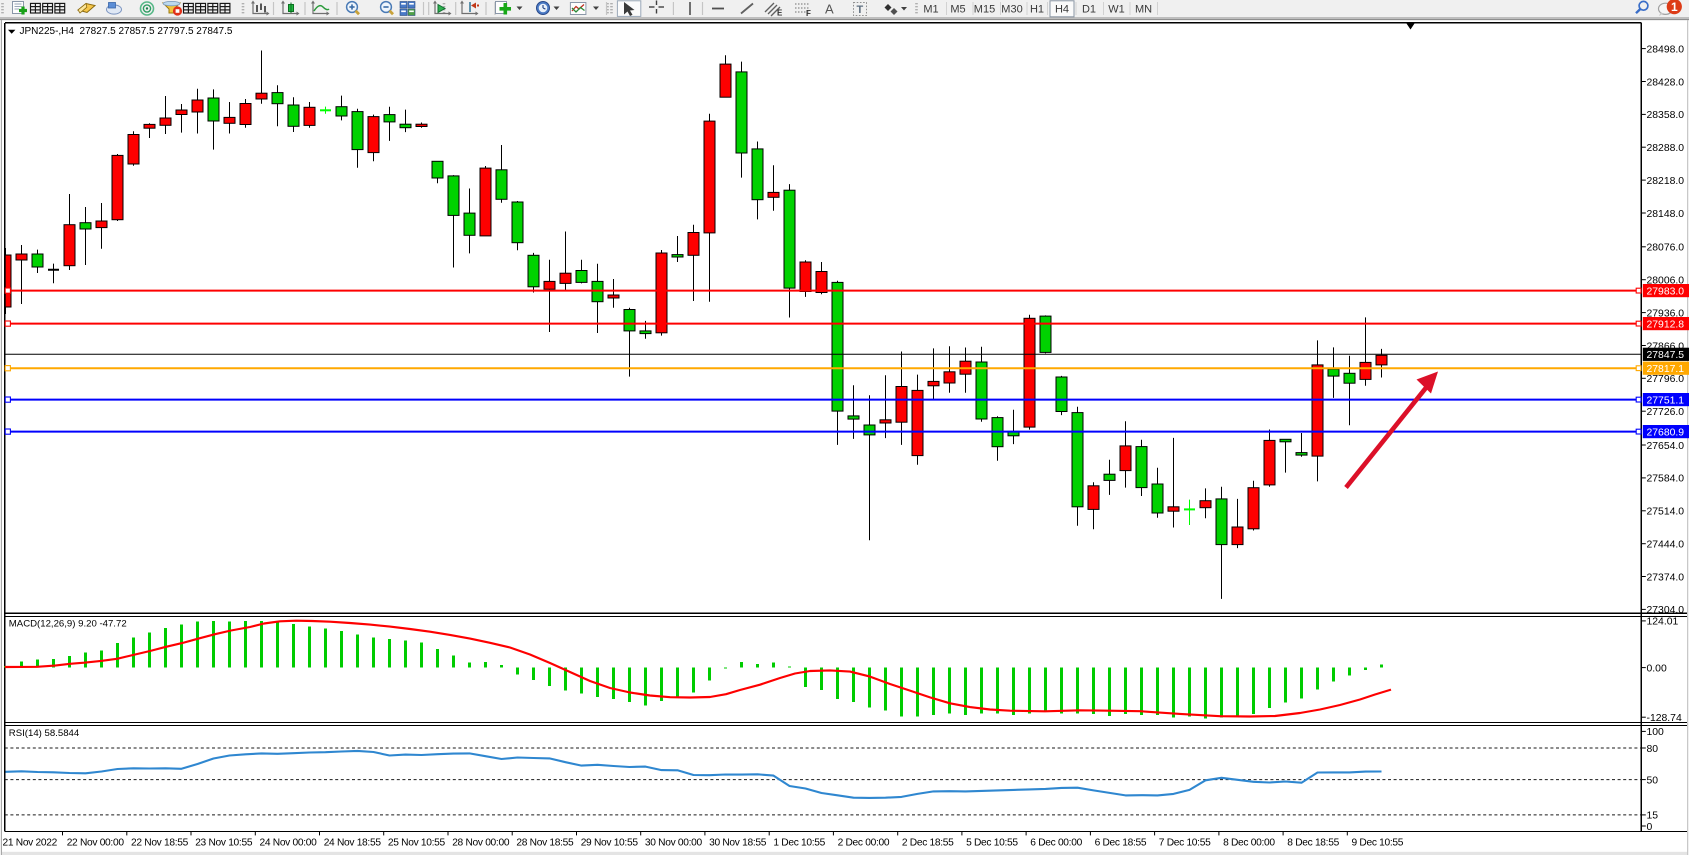 The width and height of the screenshot is (1689, 855). I want to click on svg-text: 124.01, so click(1663, 622).